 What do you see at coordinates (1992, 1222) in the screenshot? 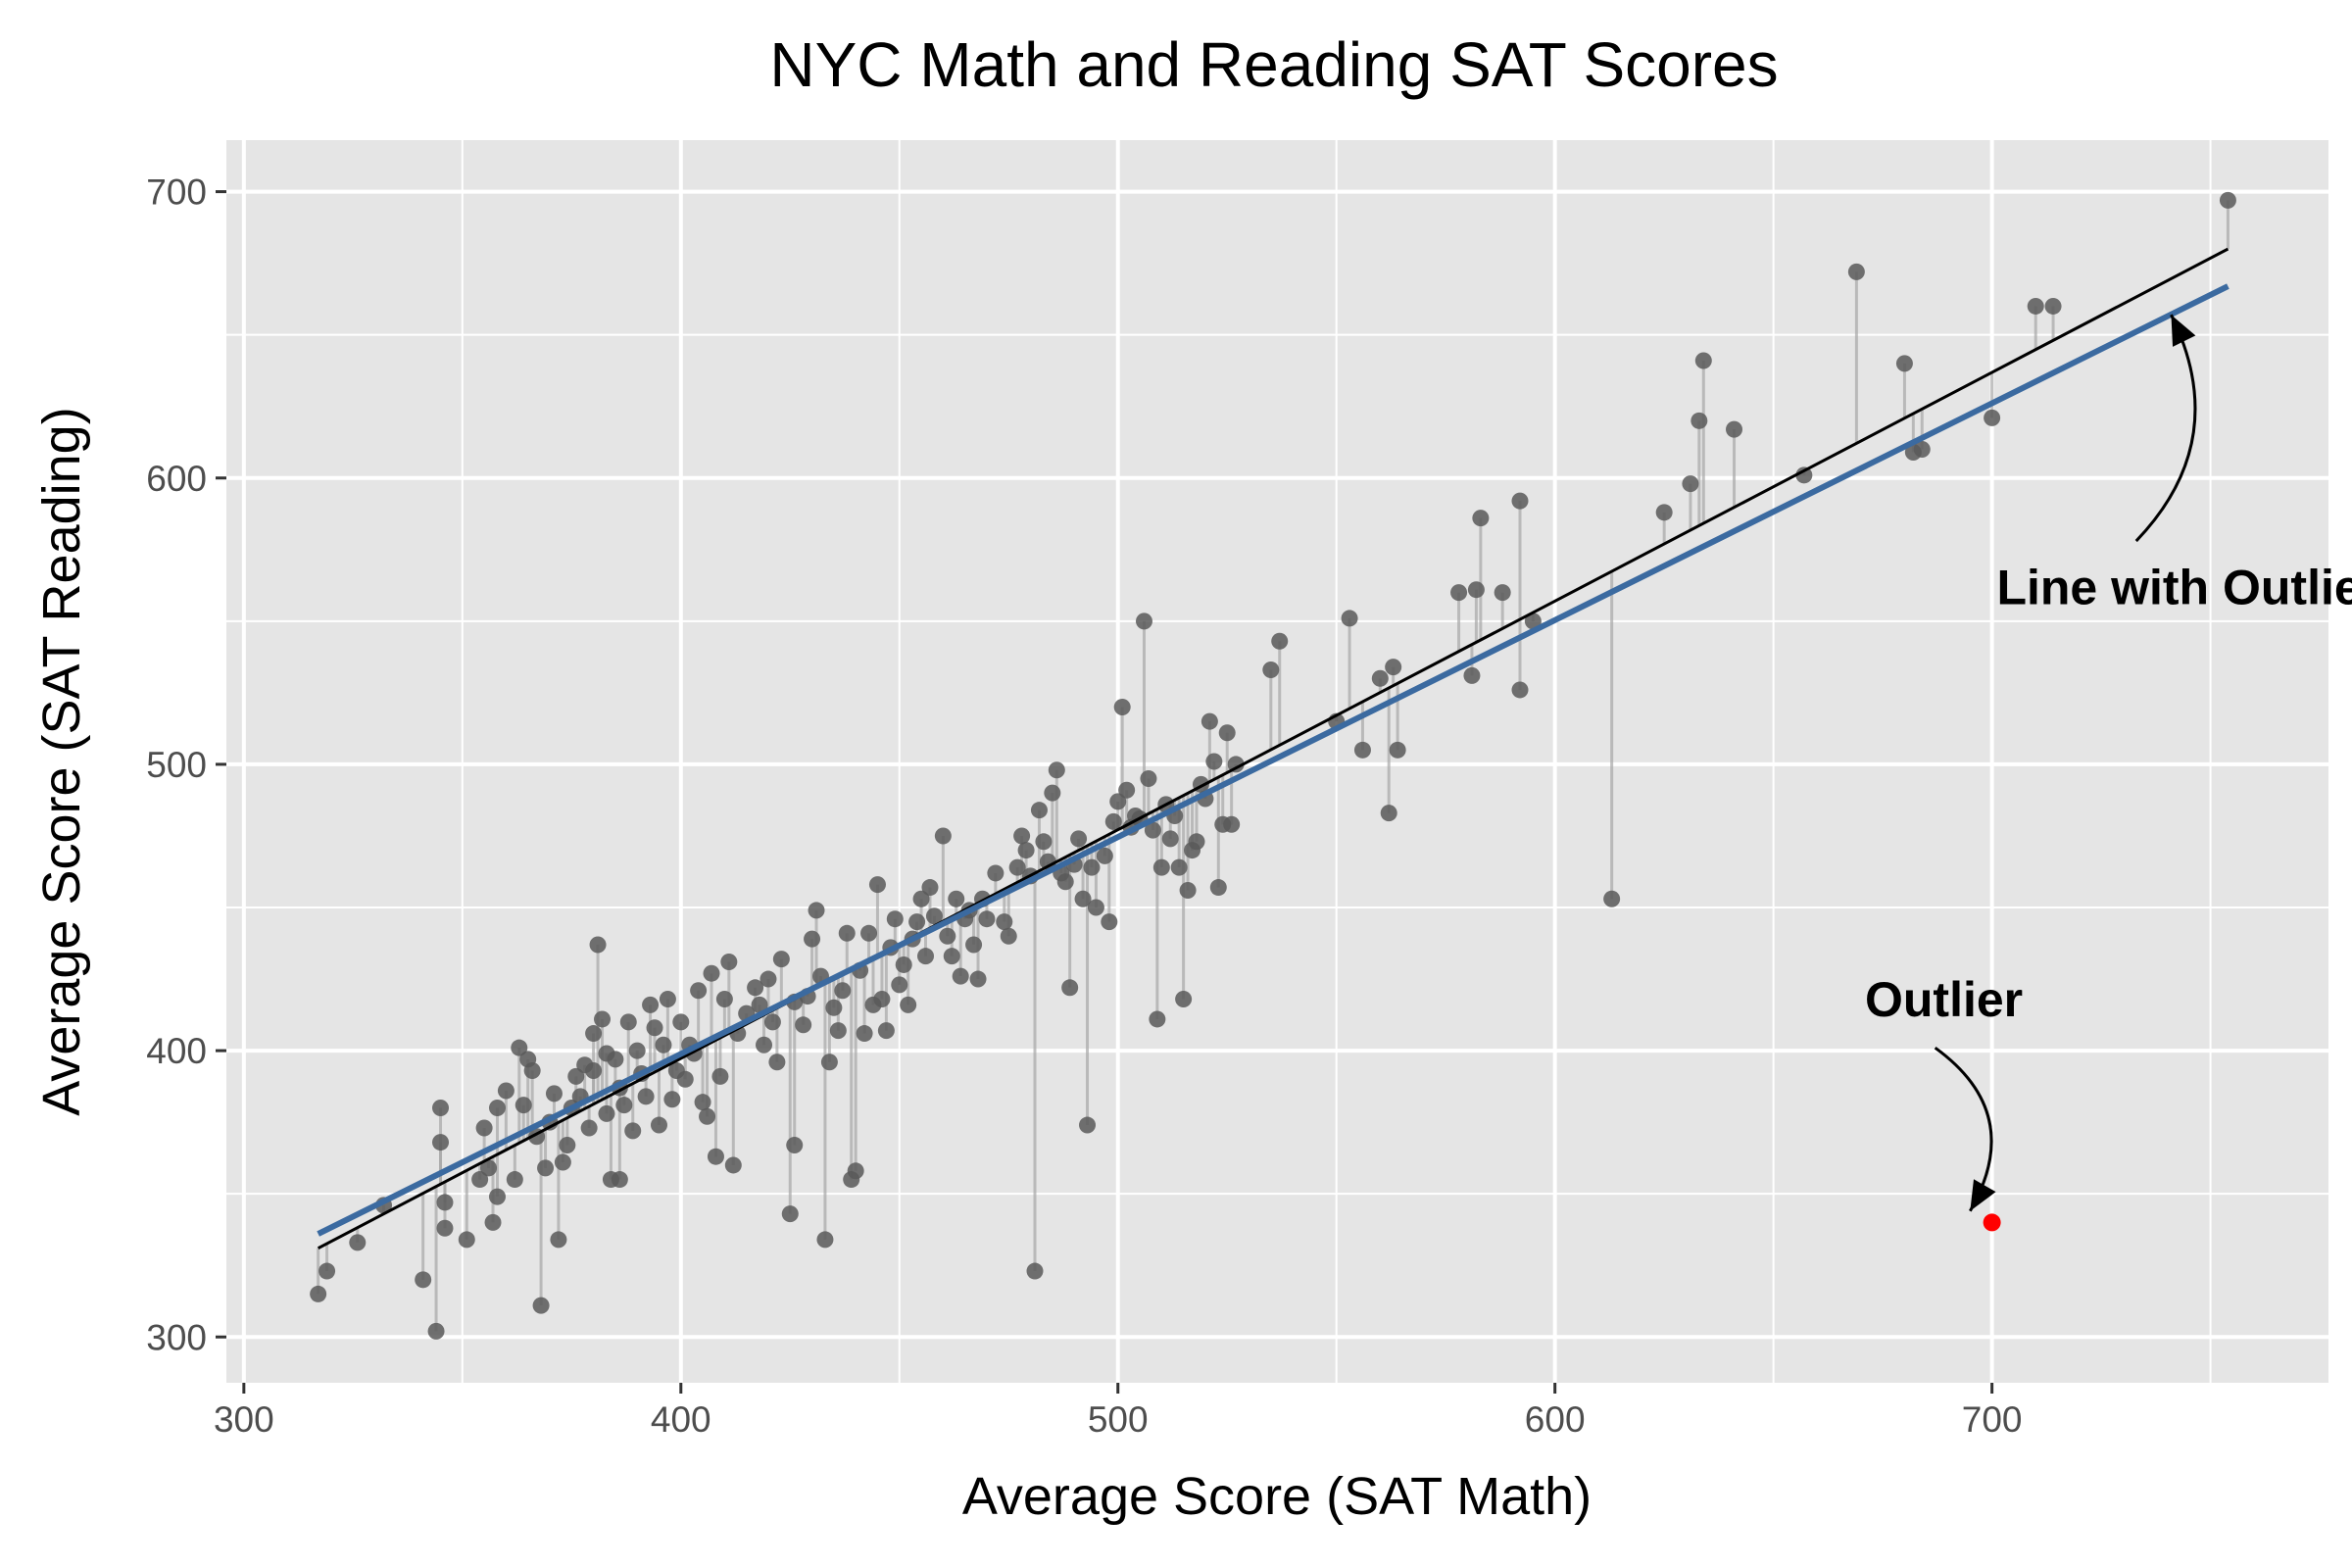
I see `outlier-layer` at bounding box center [1992, 1222].